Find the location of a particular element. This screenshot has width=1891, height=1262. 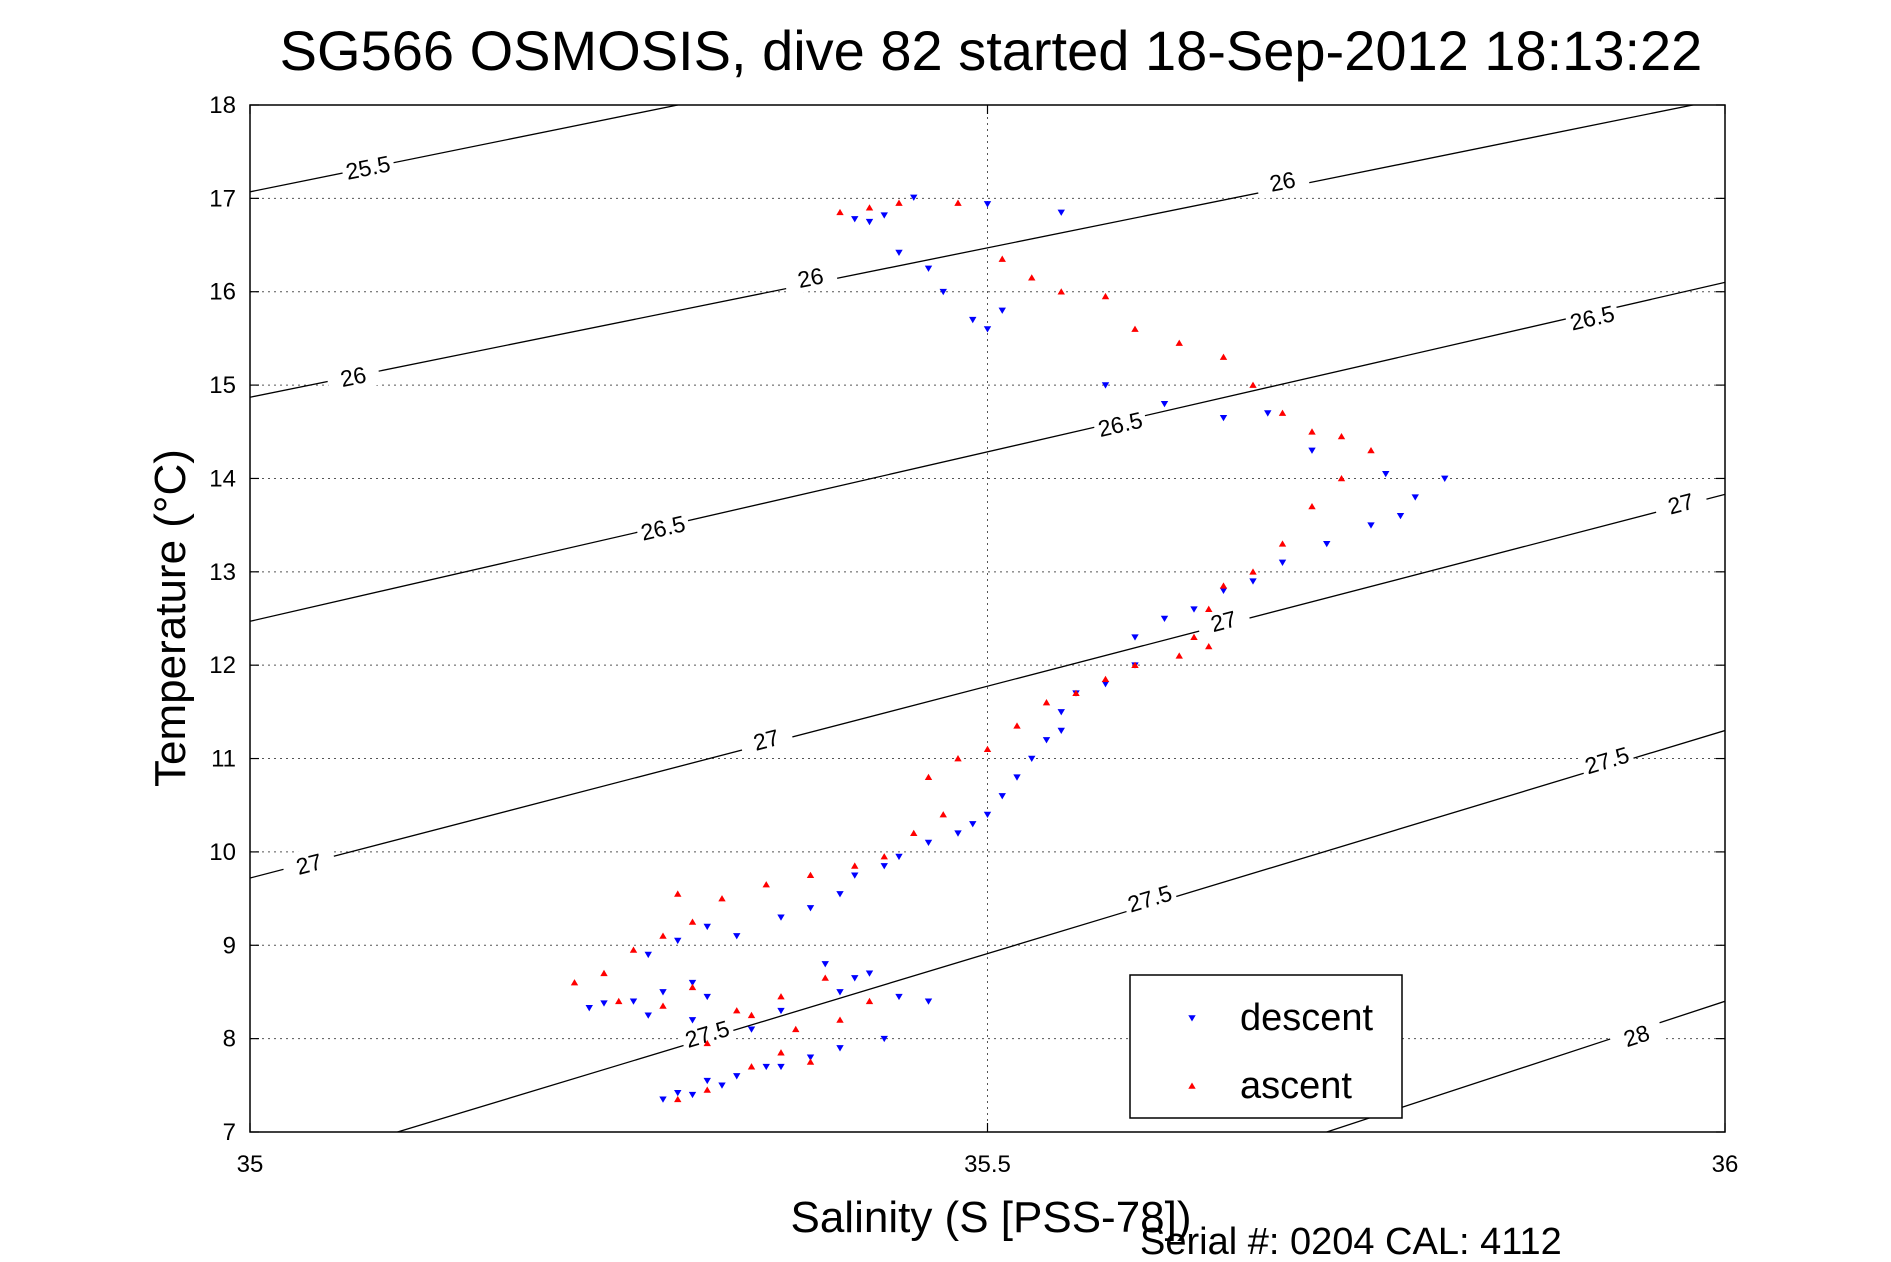

y-tick-label: 10 is located at coordinates (222, 852).